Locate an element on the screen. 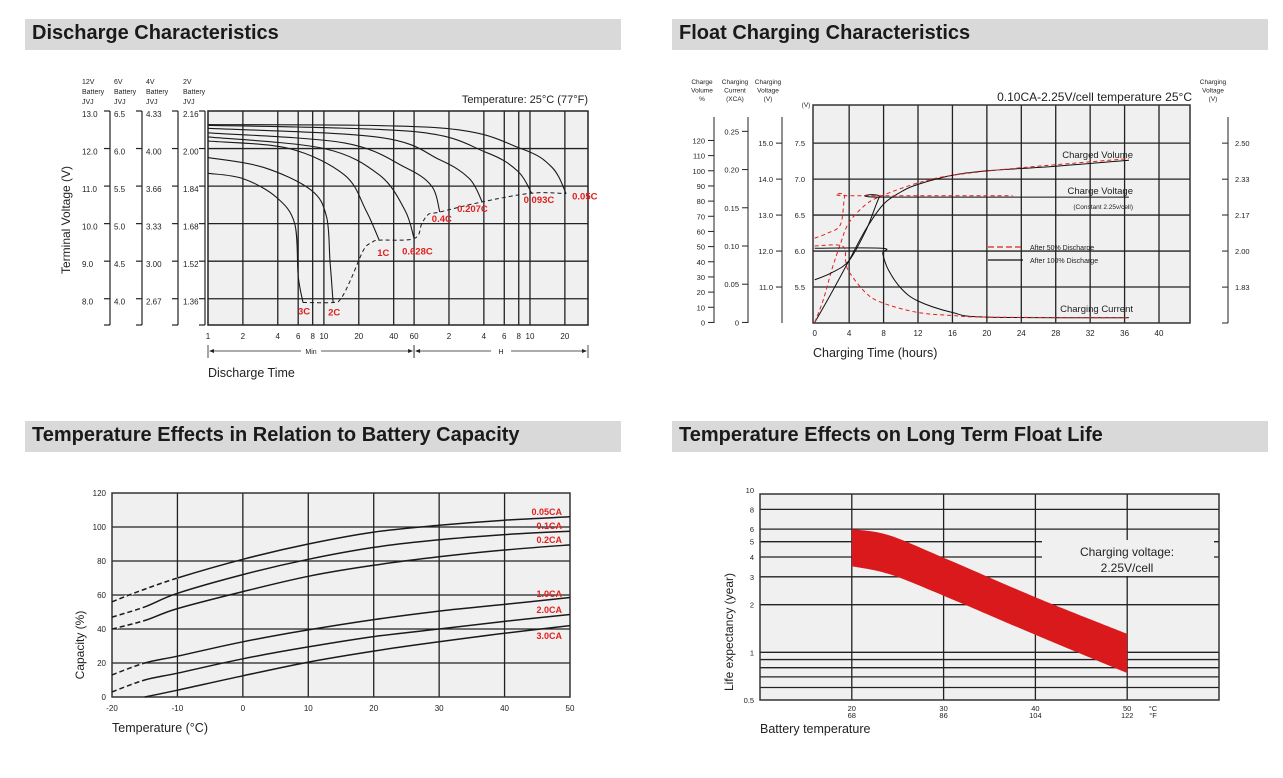 Image resolution: width=1283 pixels, height=778 pixels. capacity-curve-2.0CA is located at coordinates (341, 653).